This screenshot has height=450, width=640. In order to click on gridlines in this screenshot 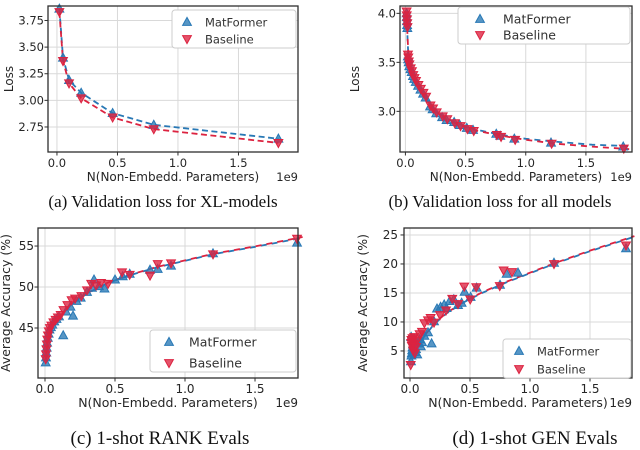, I will do `click(168, 303)`.